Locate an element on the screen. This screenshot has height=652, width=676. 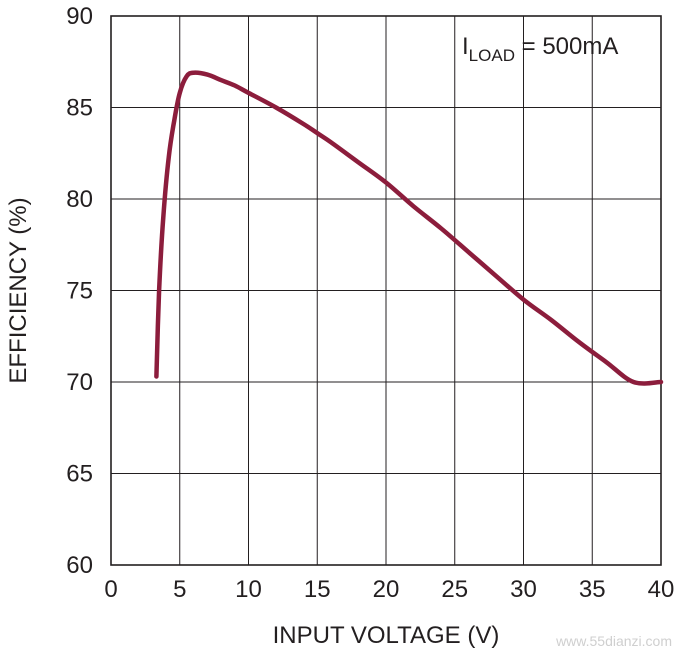
y-tick-label: 90 is located at coordinates (79, 16).